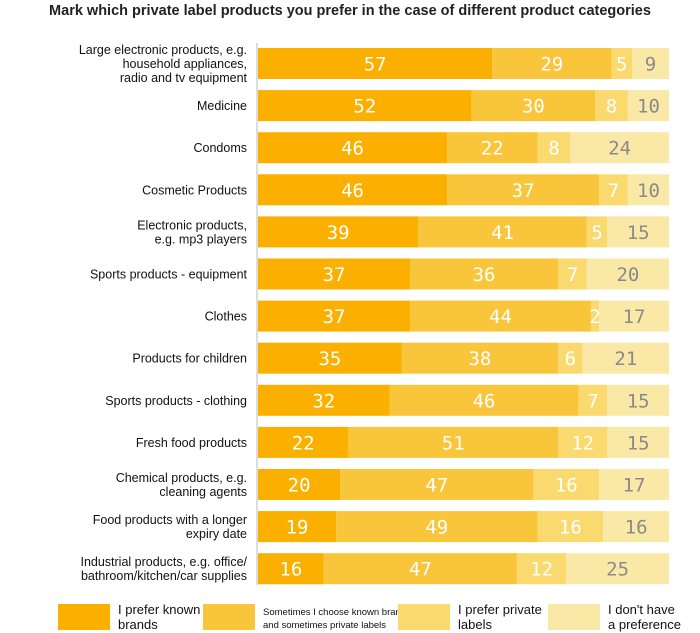 The width and height of the screenshot is (700, 633). I want to click on data-label: 6, so click(570, 359).